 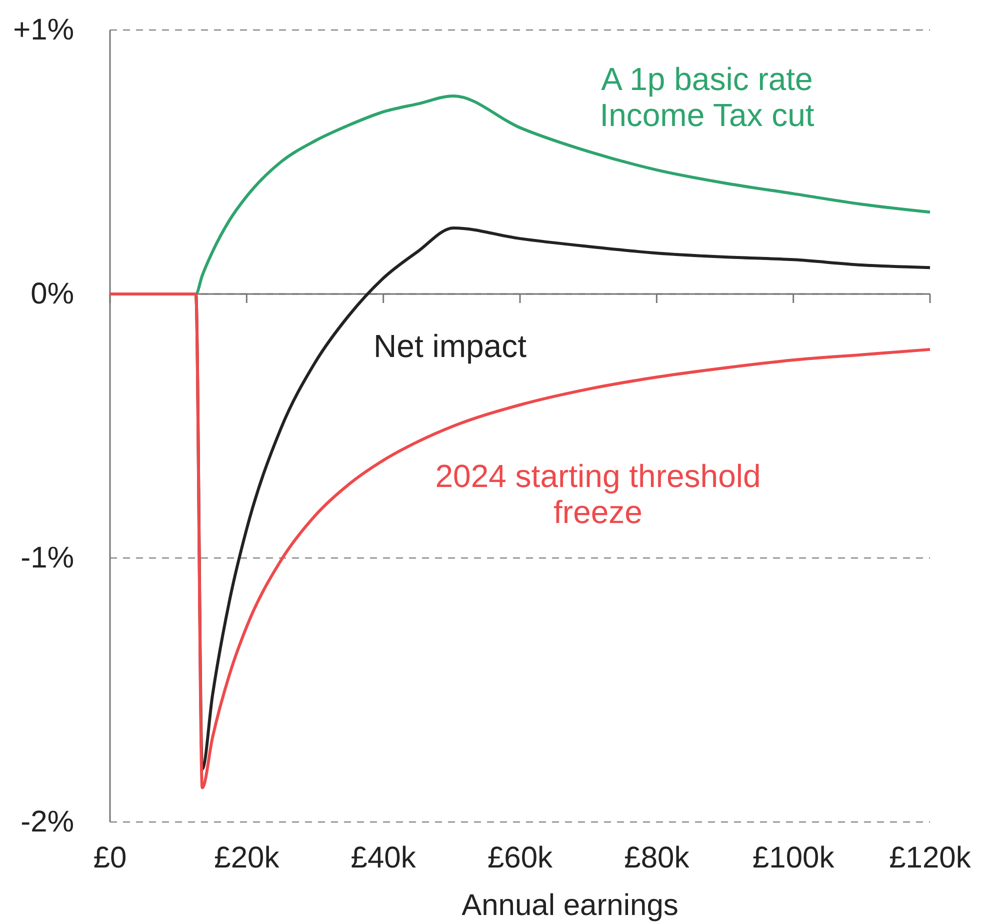 I want to click on y-tick-label: -2%, so click(x=47, y=822).